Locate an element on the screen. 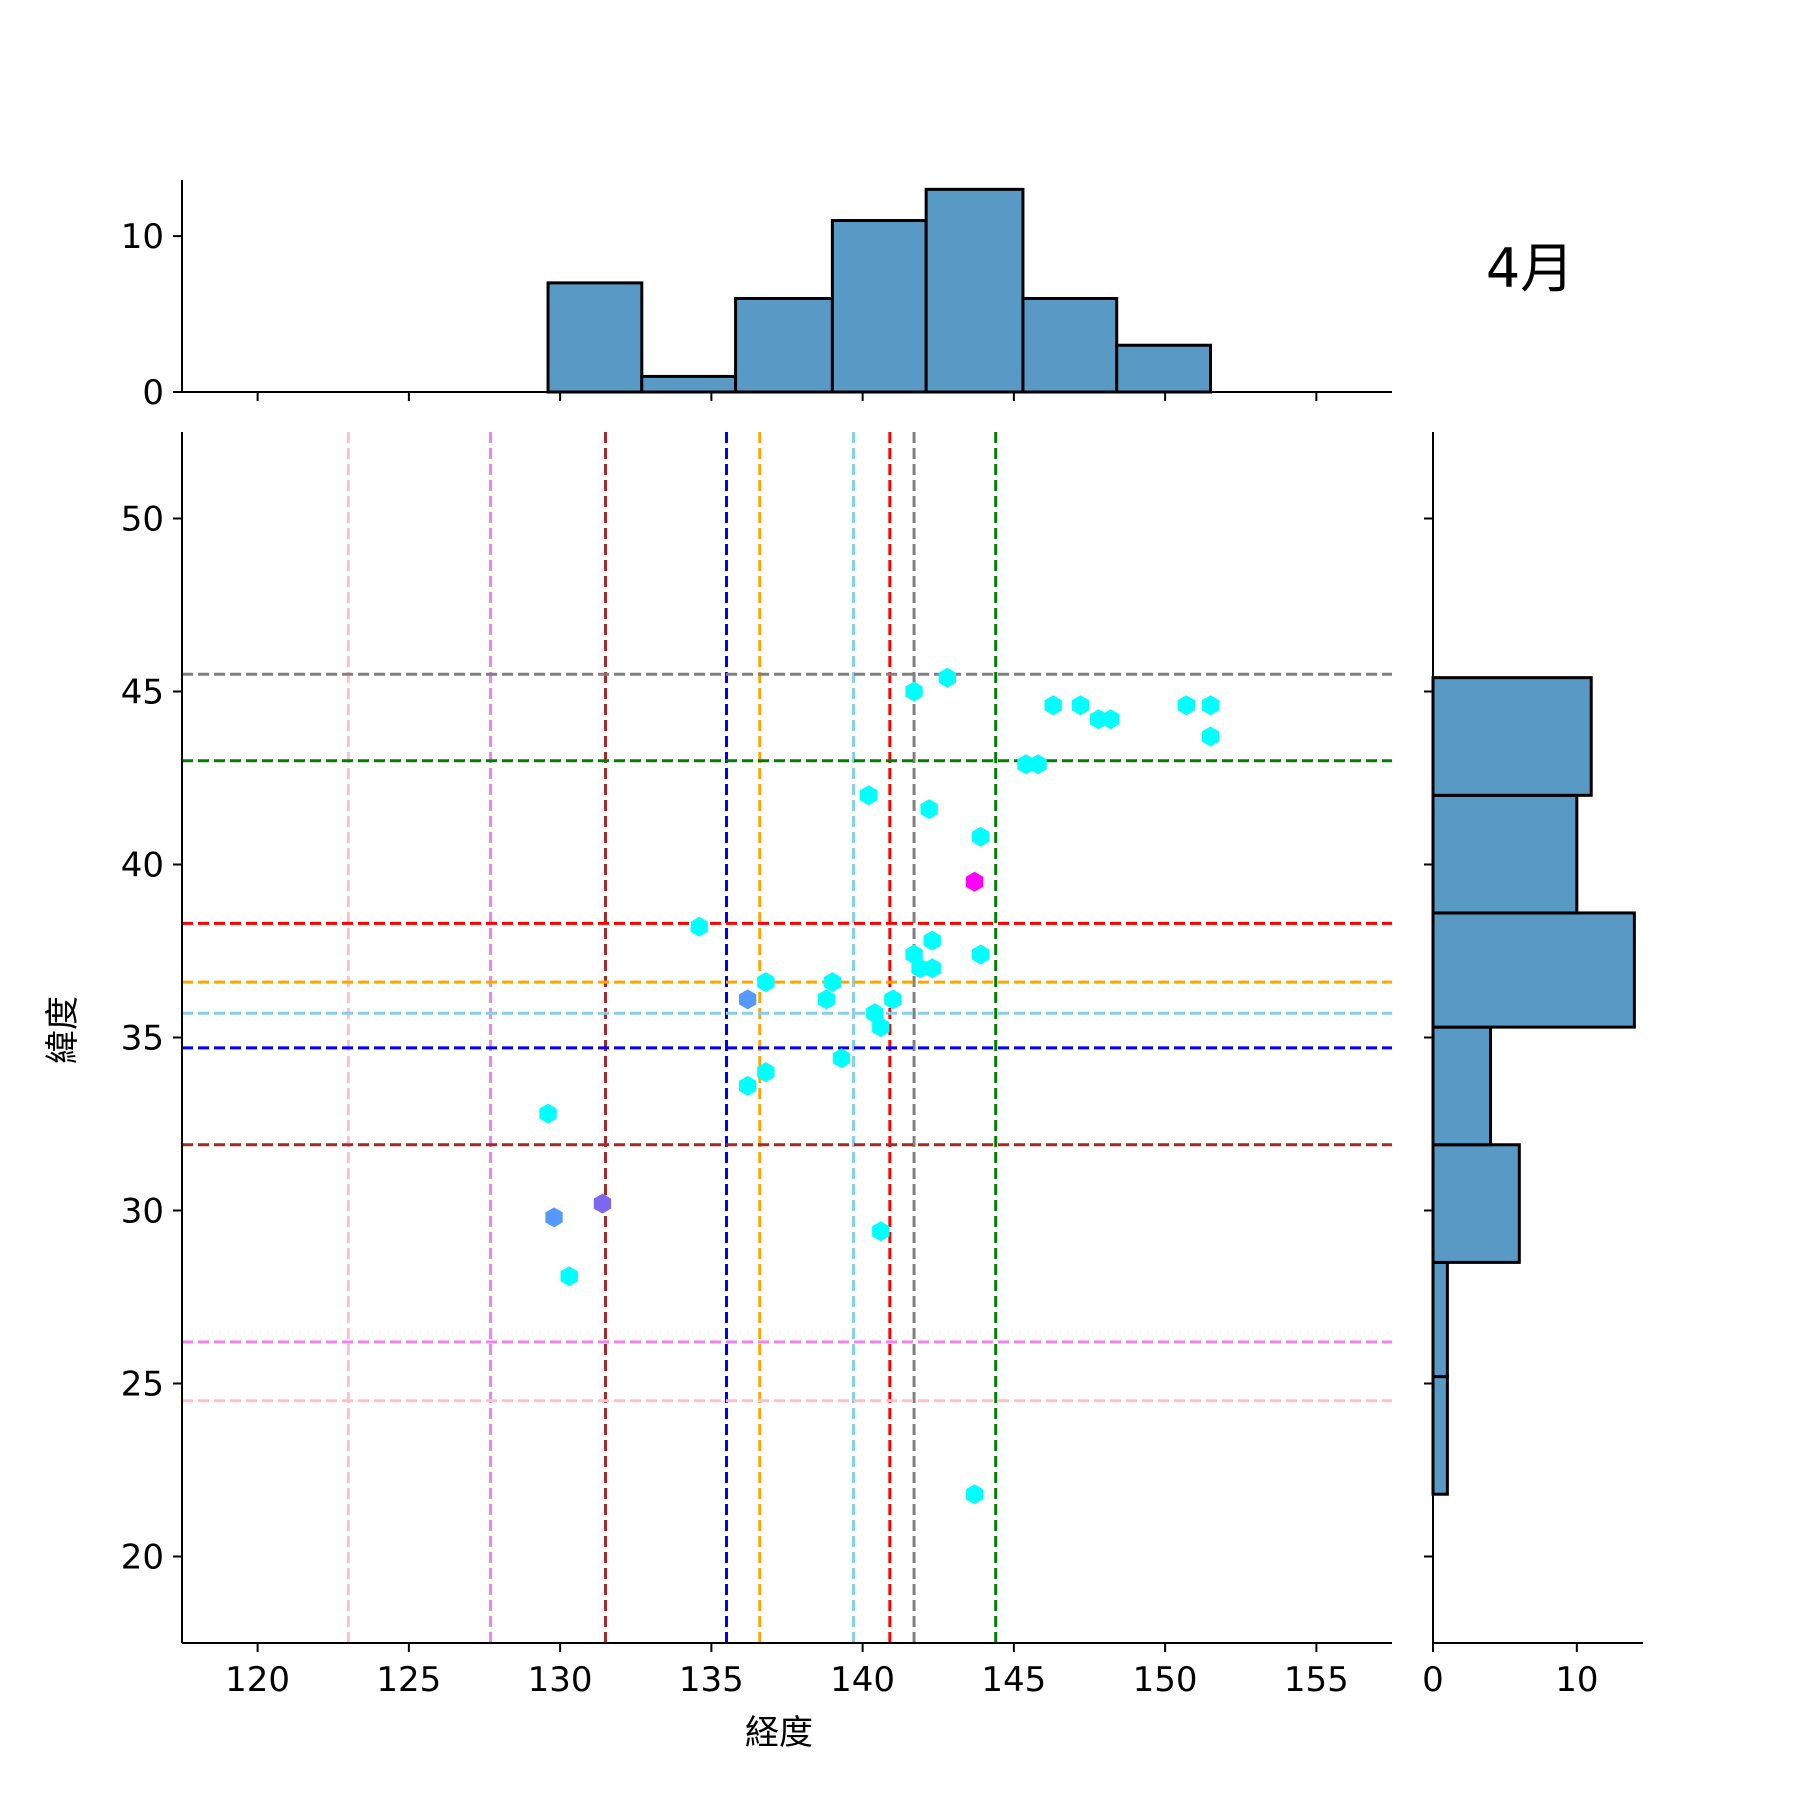 The height and width of the screenshot is (1800, 1800). x-tick-label: 125 is located at coordinates (408, 1680).